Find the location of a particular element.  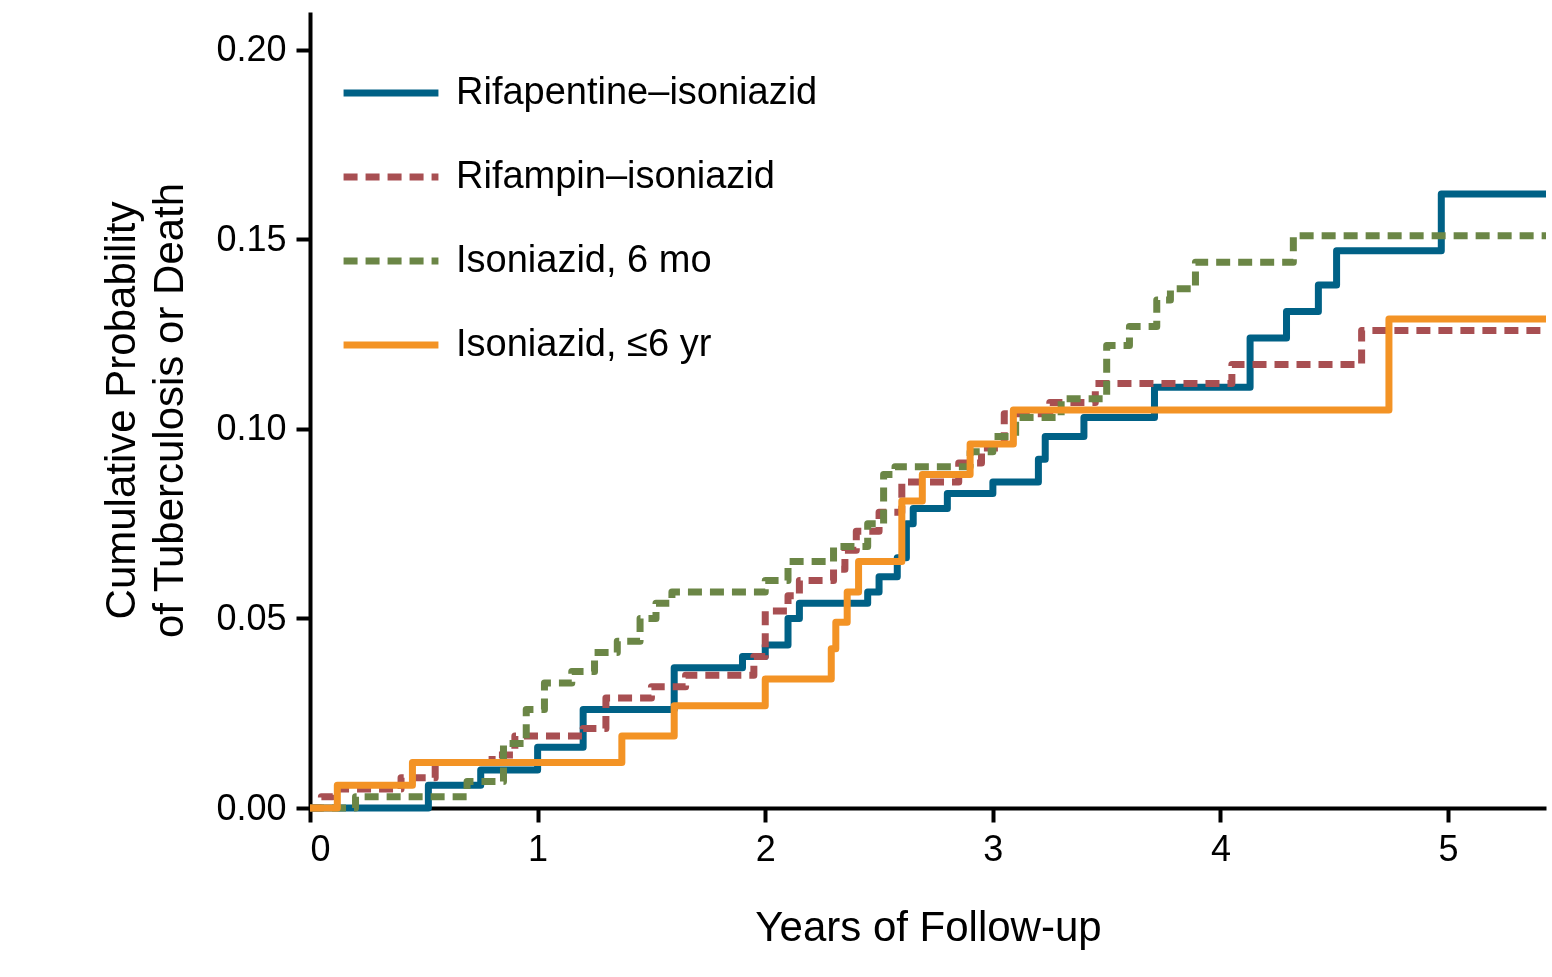

y-tick-label: 0.20 is located at coordinates (251, 49).